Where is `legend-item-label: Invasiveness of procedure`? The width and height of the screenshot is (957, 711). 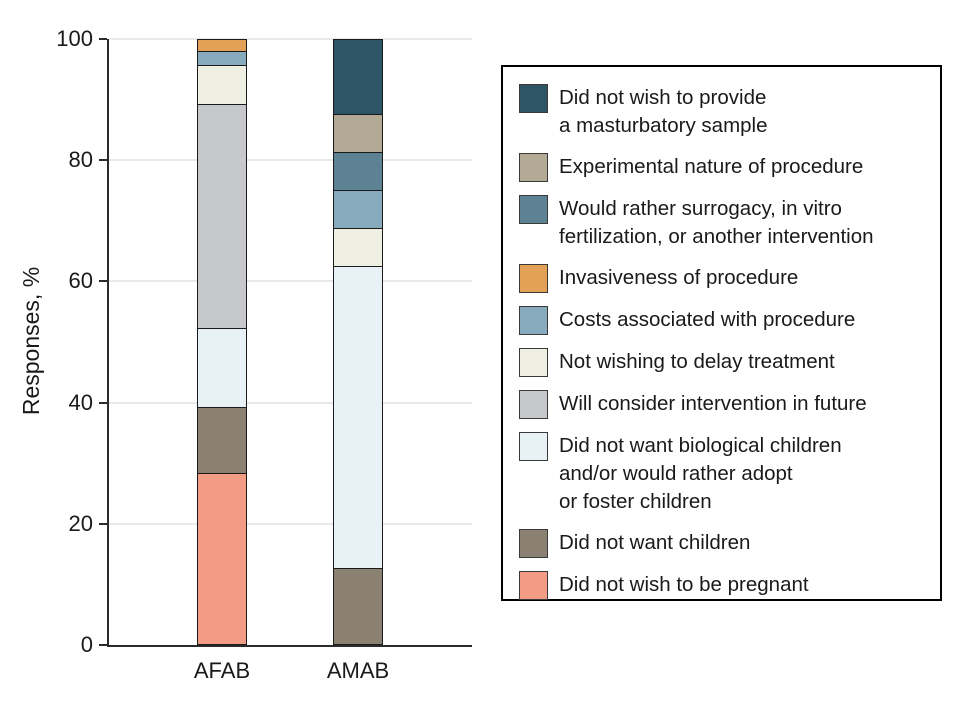 legend-item-label: Invasiveness of procedure is located at coordinates (678, 278).